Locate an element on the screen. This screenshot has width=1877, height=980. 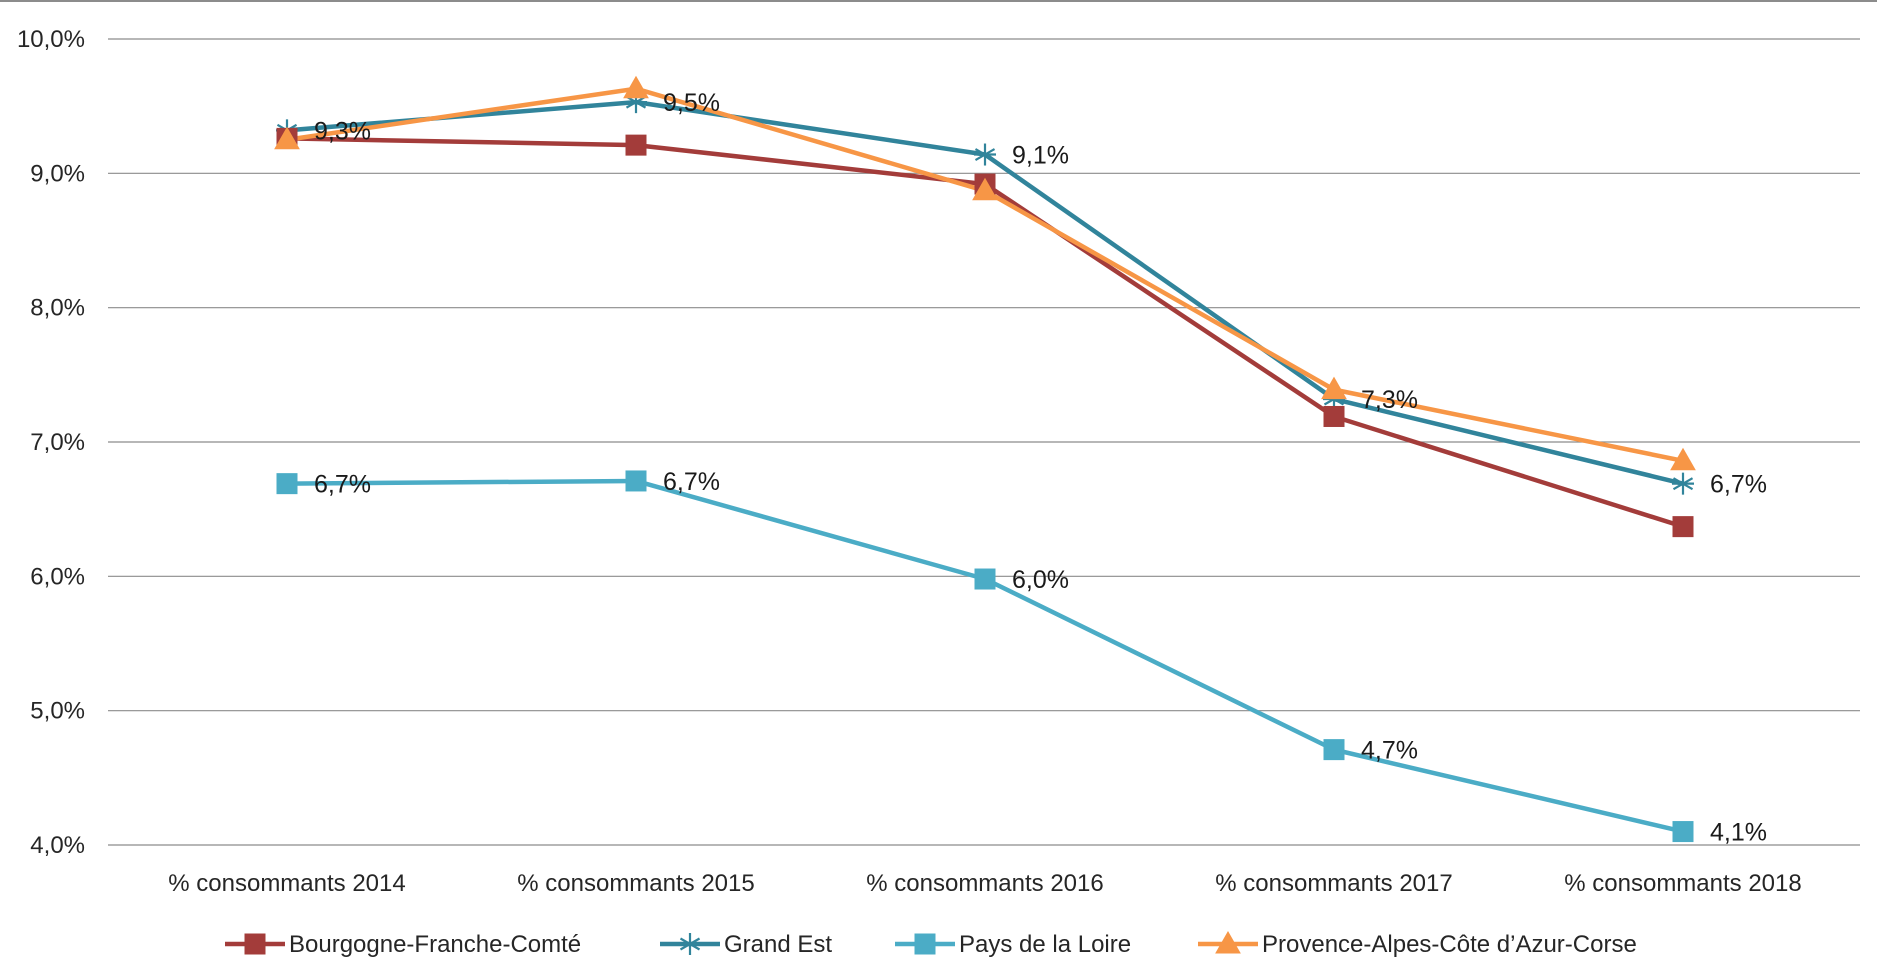
data-label: 9,1% is located at coordinates (1040, 156).